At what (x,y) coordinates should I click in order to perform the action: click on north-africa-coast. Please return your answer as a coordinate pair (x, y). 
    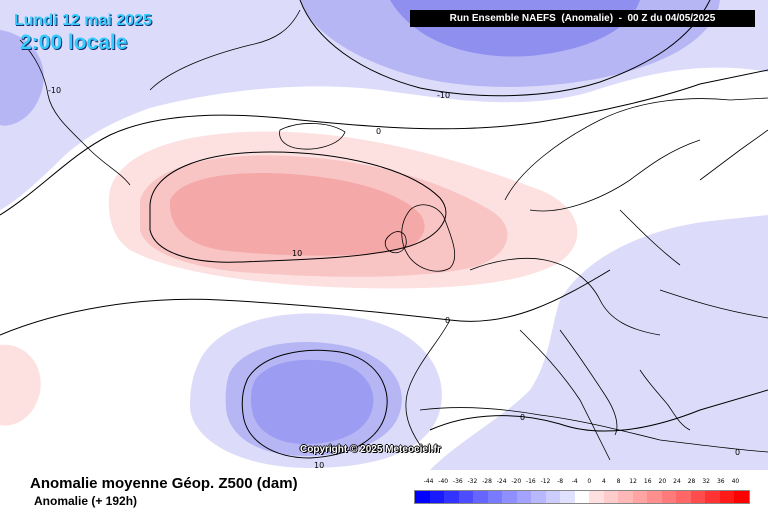
    Looking at the image, I should click on (593, 430).